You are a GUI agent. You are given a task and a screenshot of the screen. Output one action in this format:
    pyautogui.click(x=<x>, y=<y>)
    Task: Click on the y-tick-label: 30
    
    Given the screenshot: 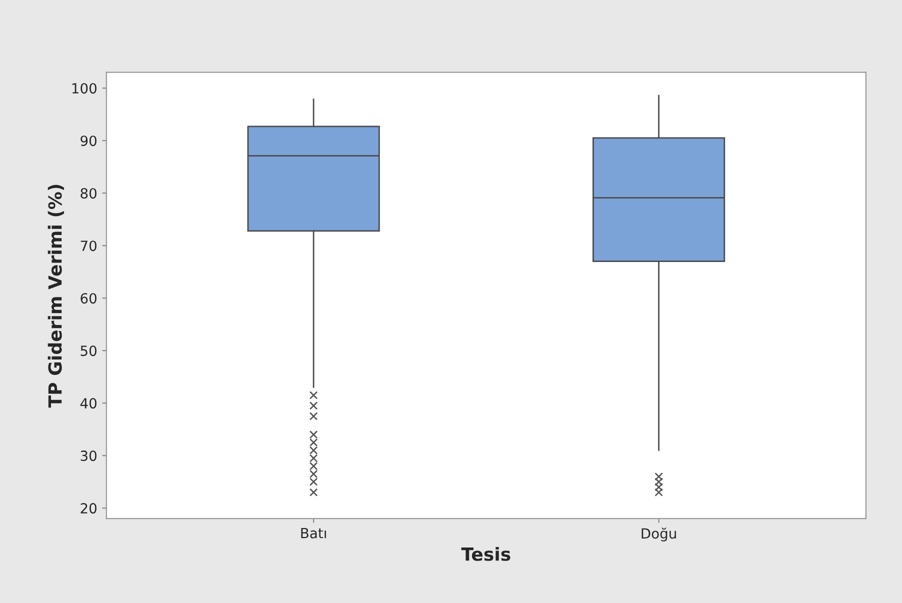 What is the action you would take?
    pyautogui.click(x=88, y=456)
    